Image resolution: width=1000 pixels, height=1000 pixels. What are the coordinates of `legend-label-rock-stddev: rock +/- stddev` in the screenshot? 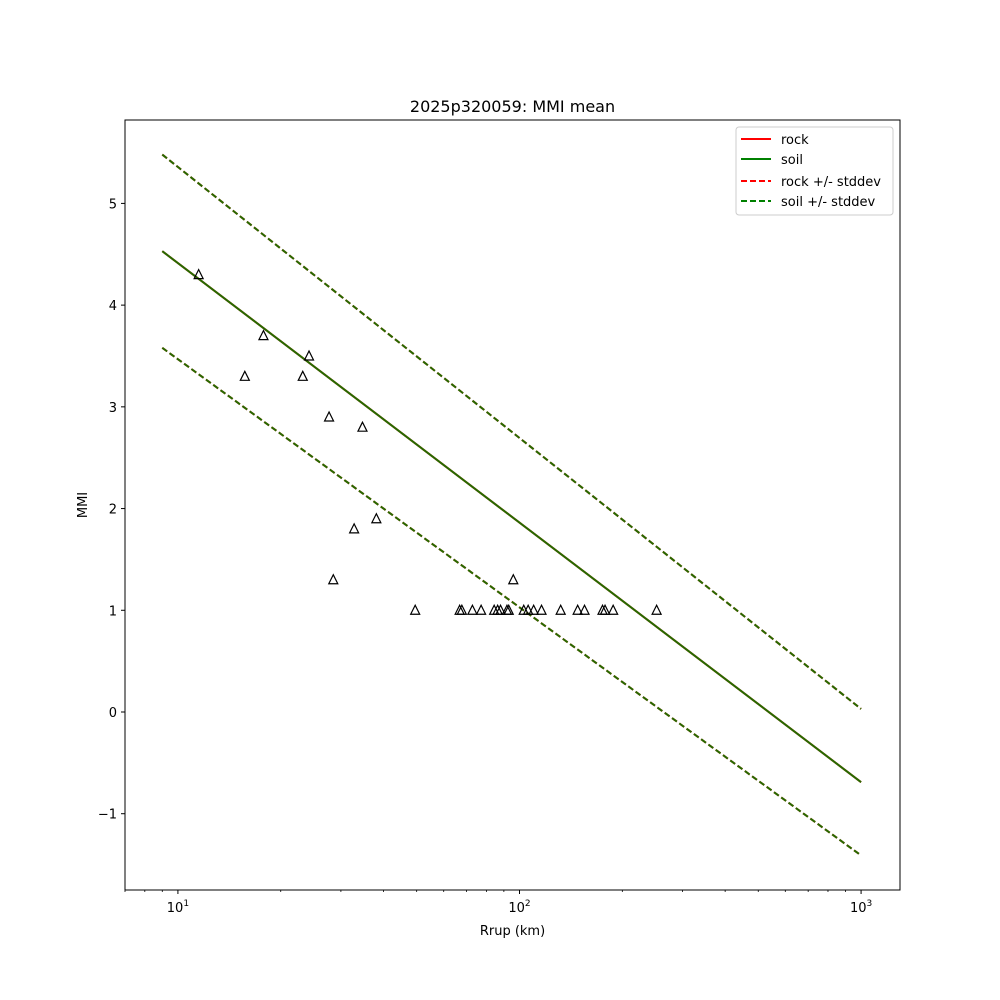 It's located at (831, 182).